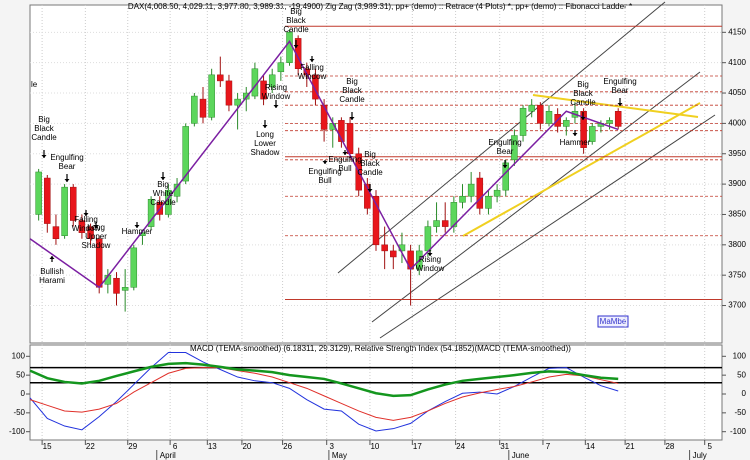 The width and height of the screenshot is (750, 460). I want to click on y-tick-label: 0, so click(744, 393).